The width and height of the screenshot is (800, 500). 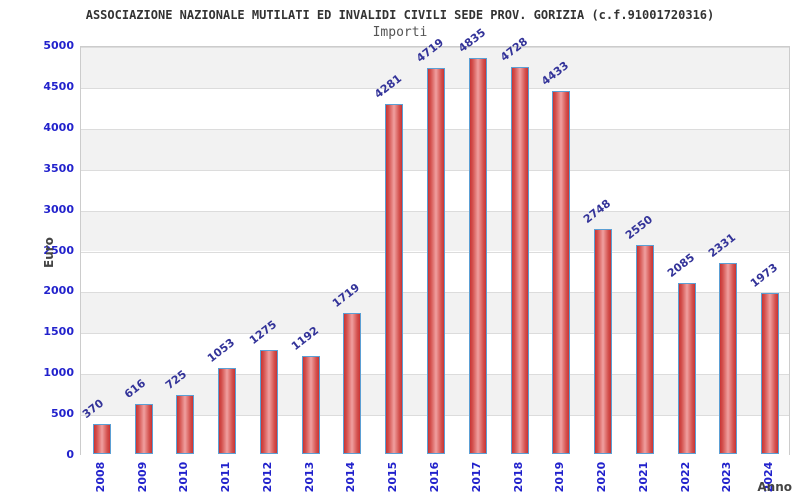 I want to click on x-tick-label: 2013, so click(x=309, y=477).